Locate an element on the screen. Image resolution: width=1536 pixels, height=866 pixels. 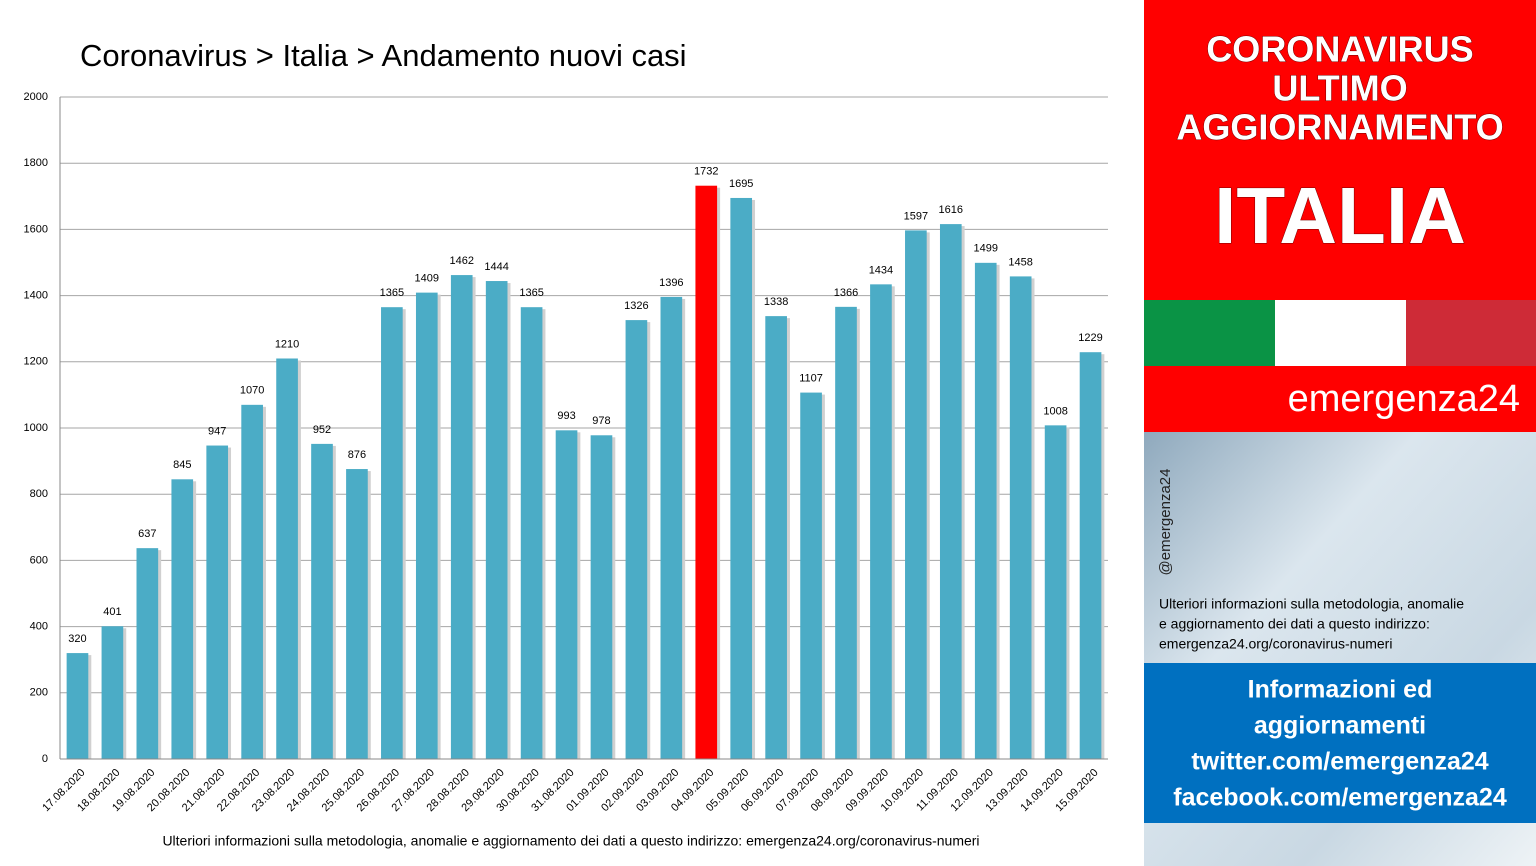
data-label: 637 is located at coordinates (147, 534).